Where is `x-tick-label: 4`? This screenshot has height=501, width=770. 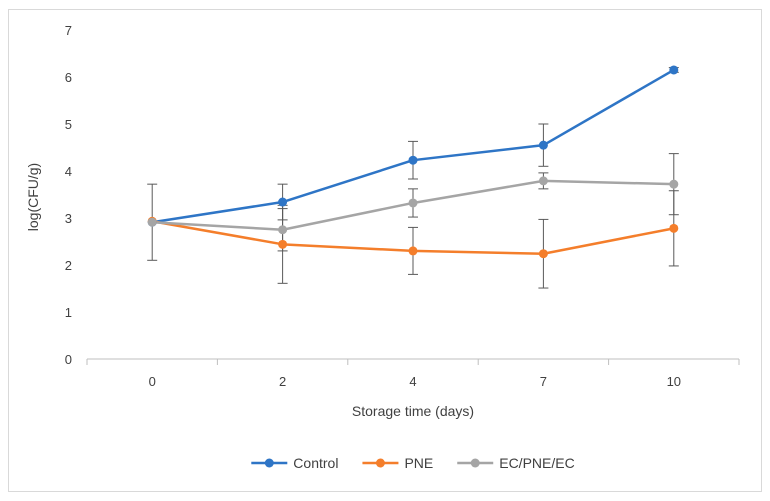
x-tick-label: 4 is located at coordinates (412, 381).